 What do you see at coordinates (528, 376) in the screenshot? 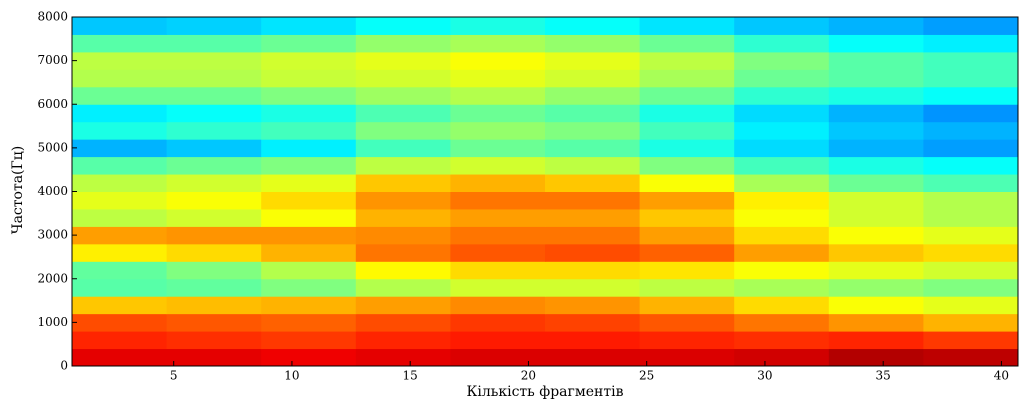
I see `x-tick-label: 20` at bounding box center [528, 376].